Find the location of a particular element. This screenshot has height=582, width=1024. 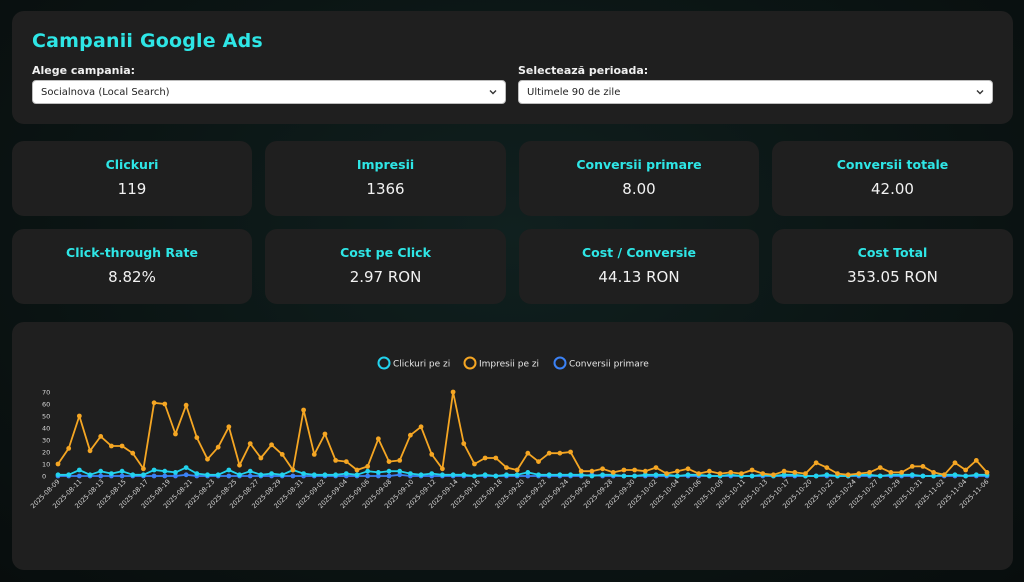

legend-item: Conversii primare is located at coordinates (601, 363).